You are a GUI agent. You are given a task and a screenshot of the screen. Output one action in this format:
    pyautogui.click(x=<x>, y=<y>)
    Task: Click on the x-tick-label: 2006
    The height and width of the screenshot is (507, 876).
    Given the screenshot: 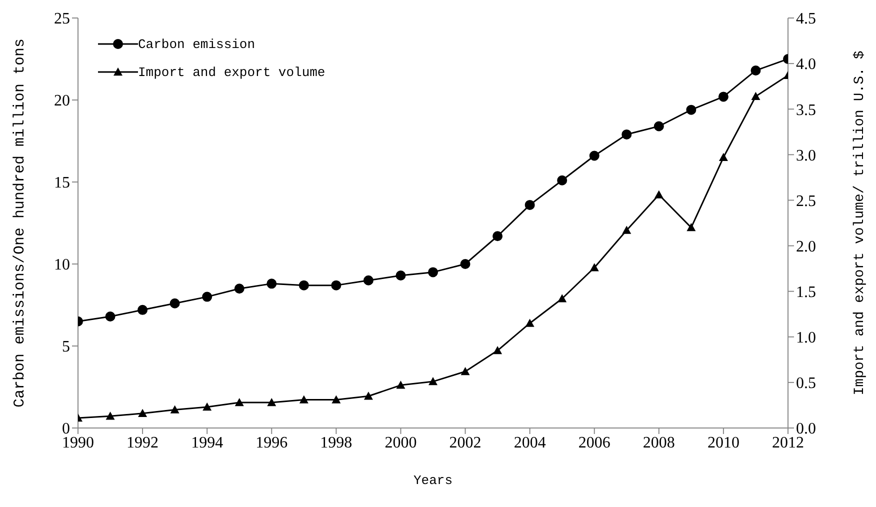 What is the action you would take?
    pyautogui.click(x=594, y=443)
    